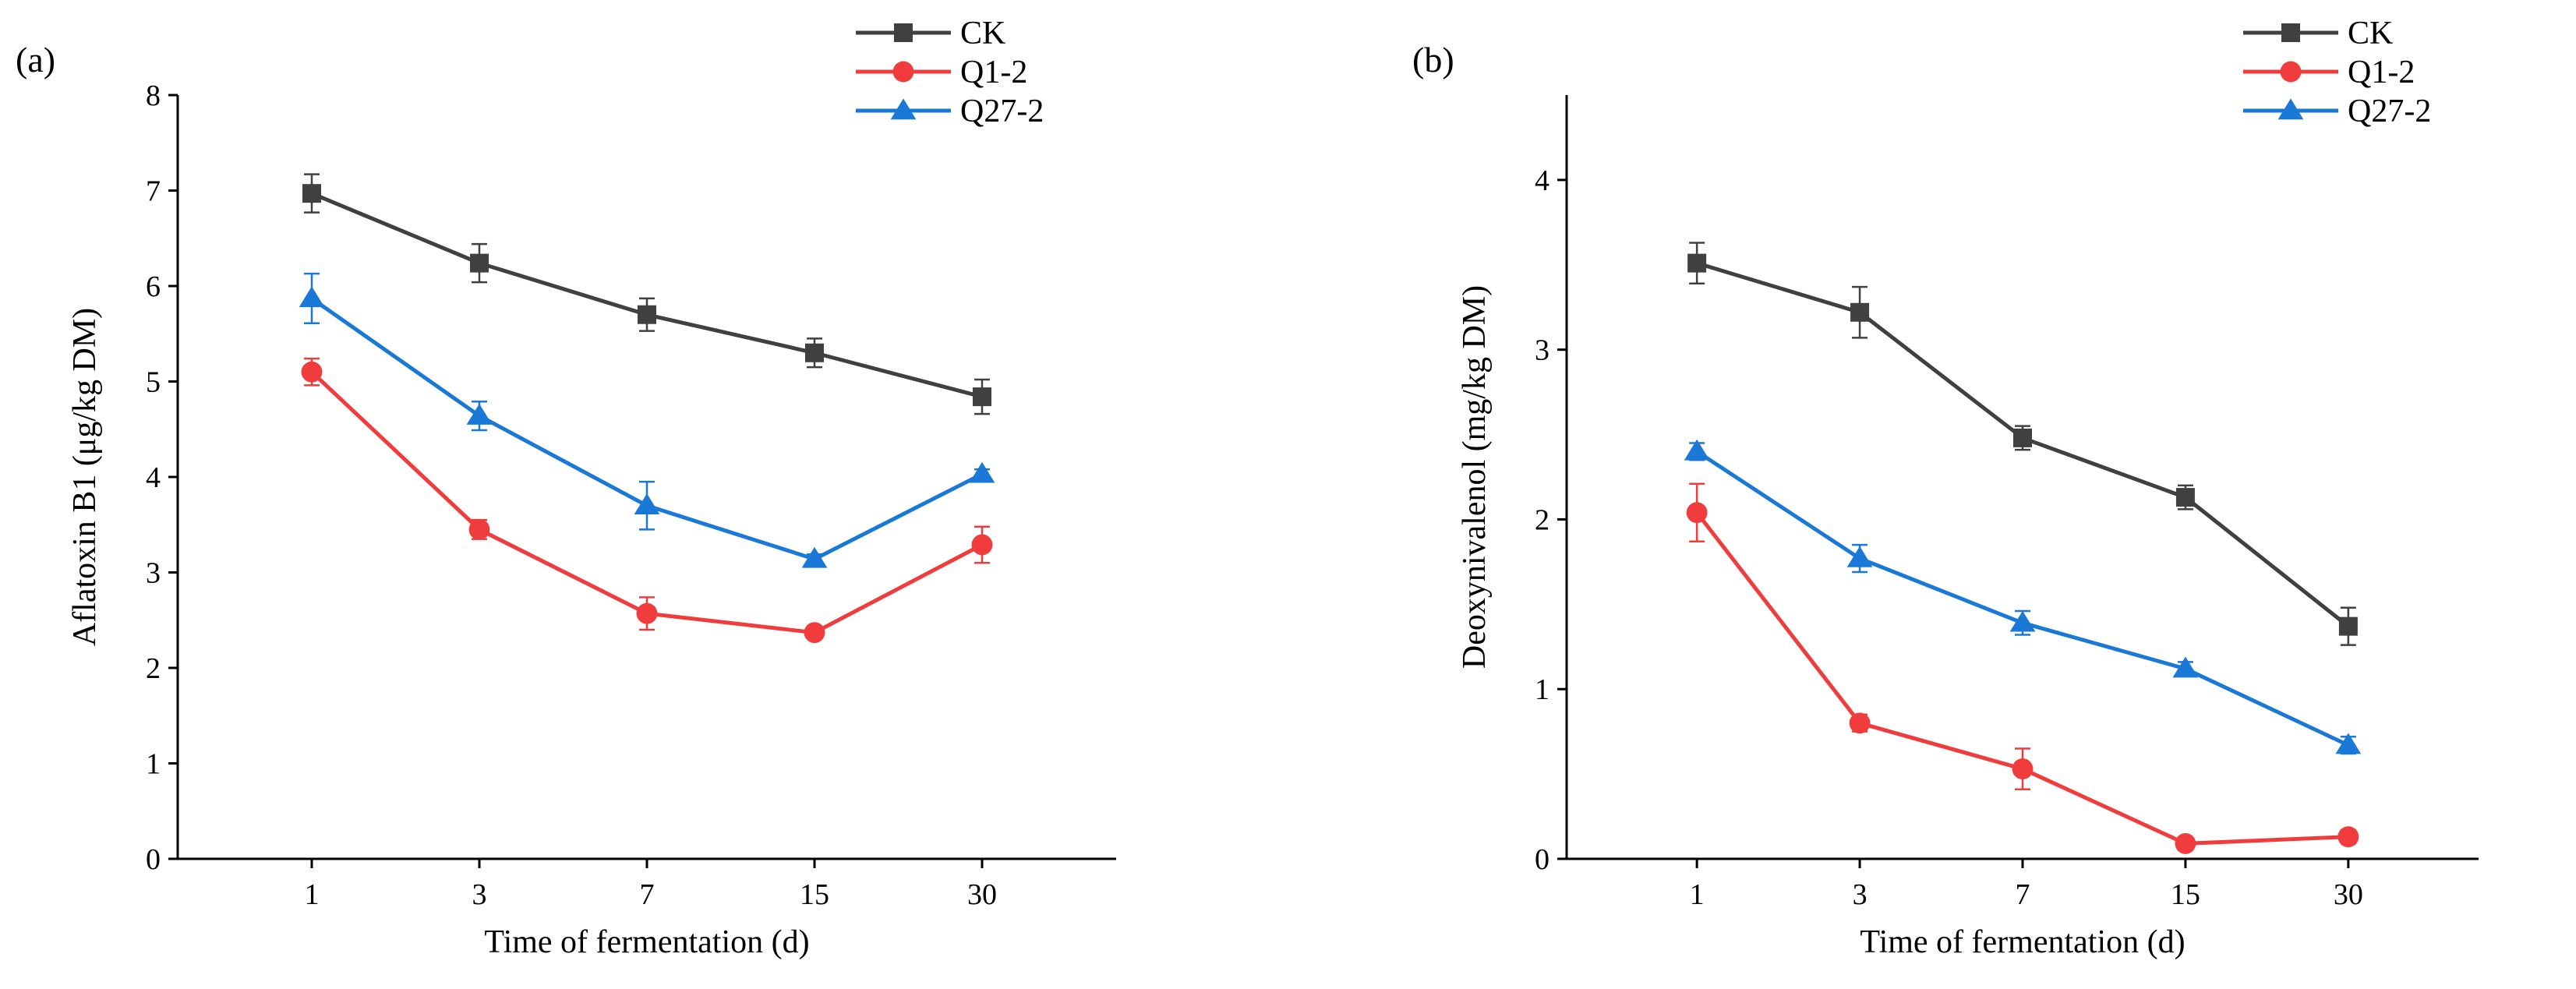 The image size is (2576, 989). I want to click on panel-label: (b), so click(1433, 59).